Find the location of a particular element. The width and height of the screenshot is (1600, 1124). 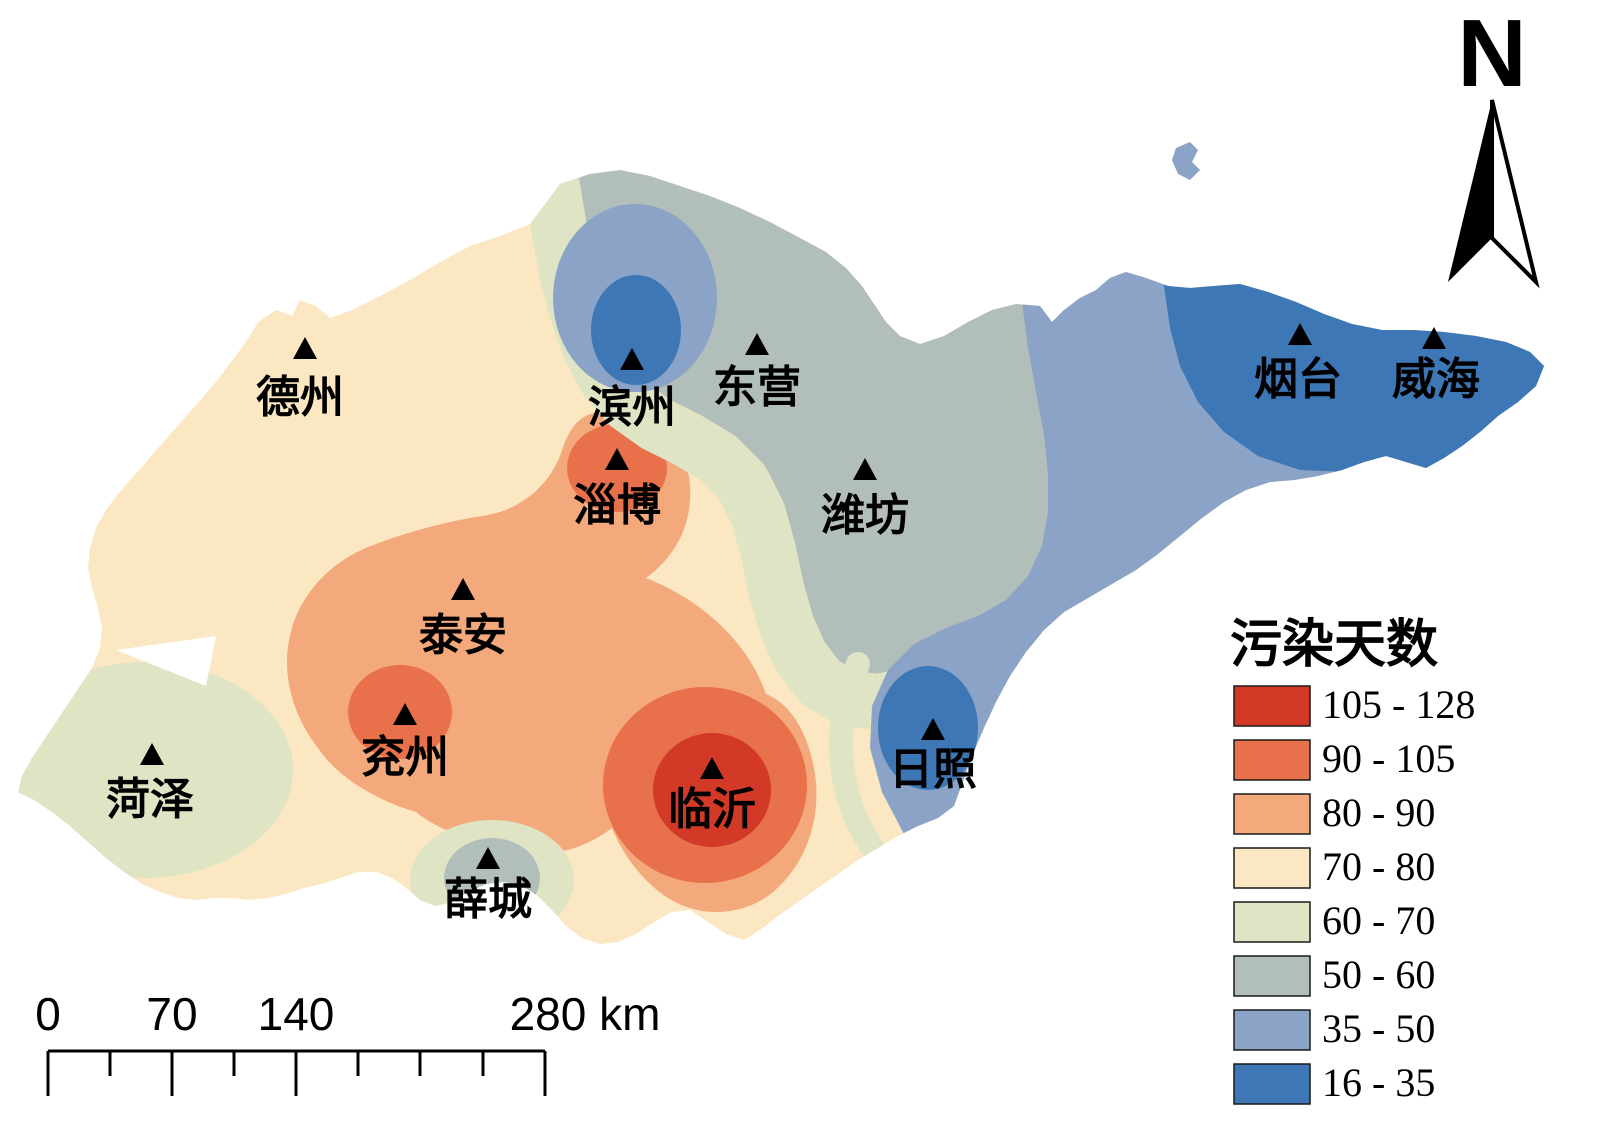

city-marker-yanzhou: 兖州 is located at coordinates (405, 742).